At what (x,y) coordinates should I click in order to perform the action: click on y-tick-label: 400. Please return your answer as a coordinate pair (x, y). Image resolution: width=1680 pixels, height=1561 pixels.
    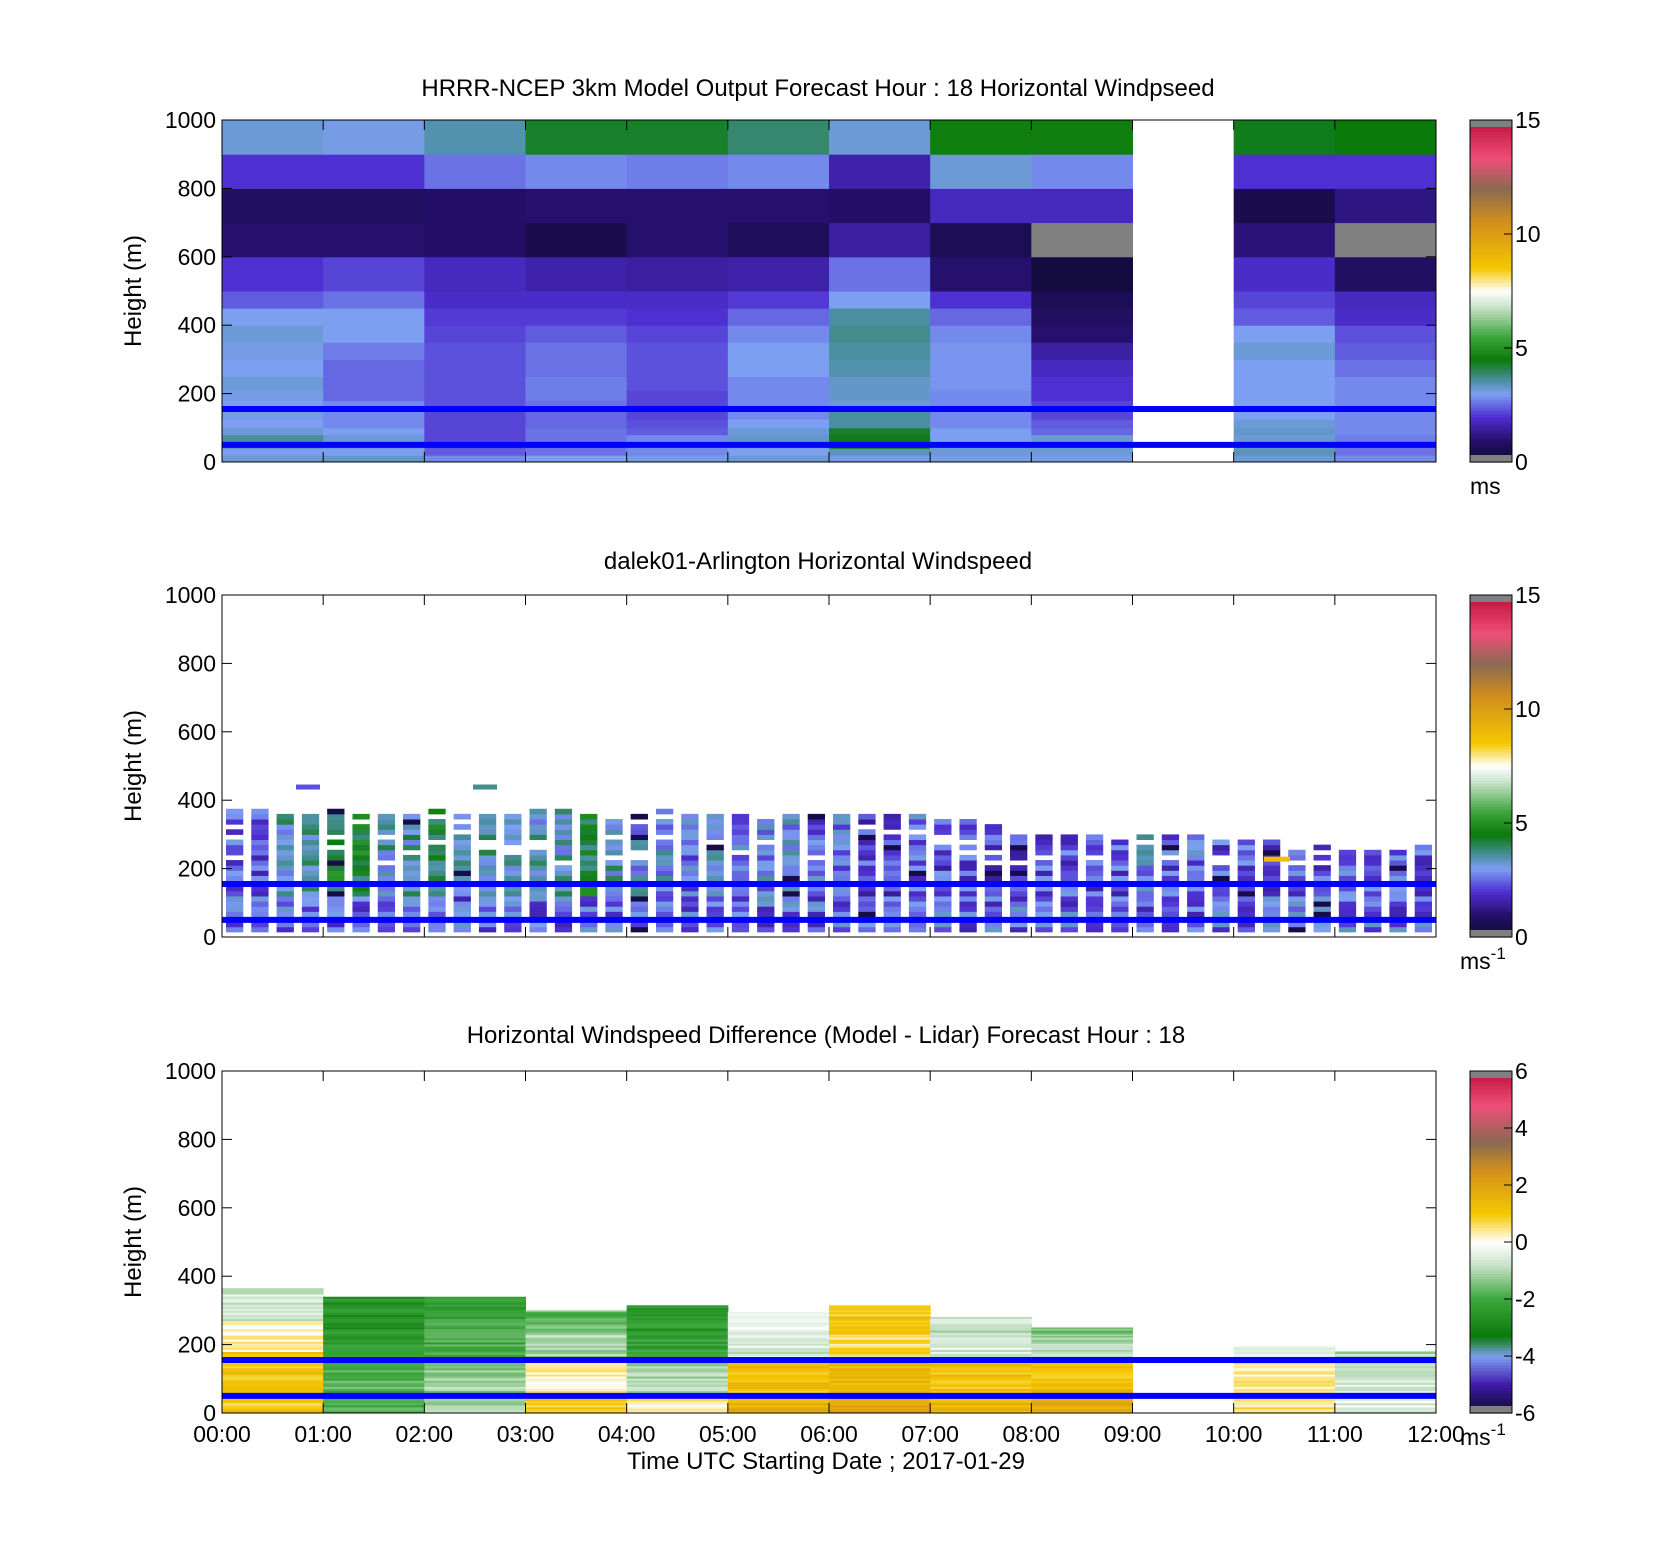
    Looking at the image, I should click on (197, 325).